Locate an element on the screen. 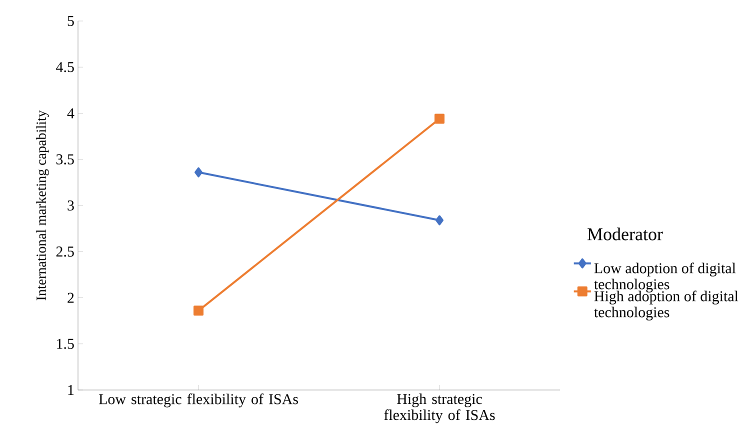 The height and width of the screenshot is (442, 743). y-tick-label: 3.5 is located at coordinates (65, 159).